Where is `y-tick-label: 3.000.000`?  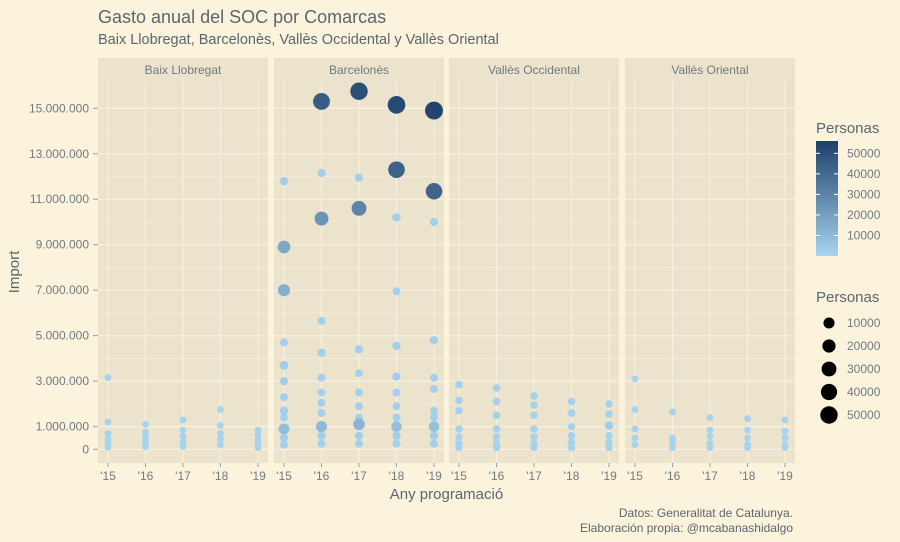
y-tick-label: 3.000.000 is located at coordinates (63, 381).